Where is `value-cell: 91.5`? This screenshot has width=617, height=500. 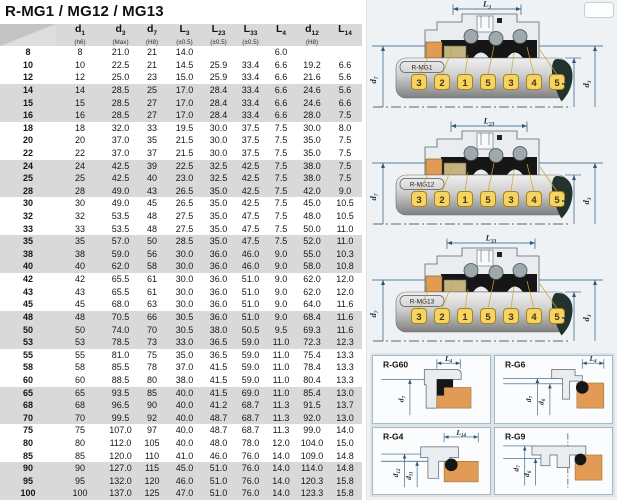
value-cell: 91.5 is located at coordinates (312, 405).